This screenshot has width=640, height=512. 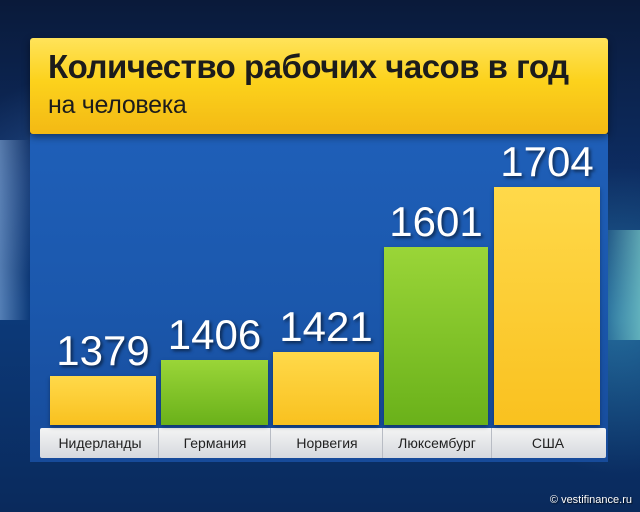 What do you see at coordinates (308, 66) in the screenshot?
I see `chart-title: Количество рабочих часов в год` at bounding box center [308, 66].